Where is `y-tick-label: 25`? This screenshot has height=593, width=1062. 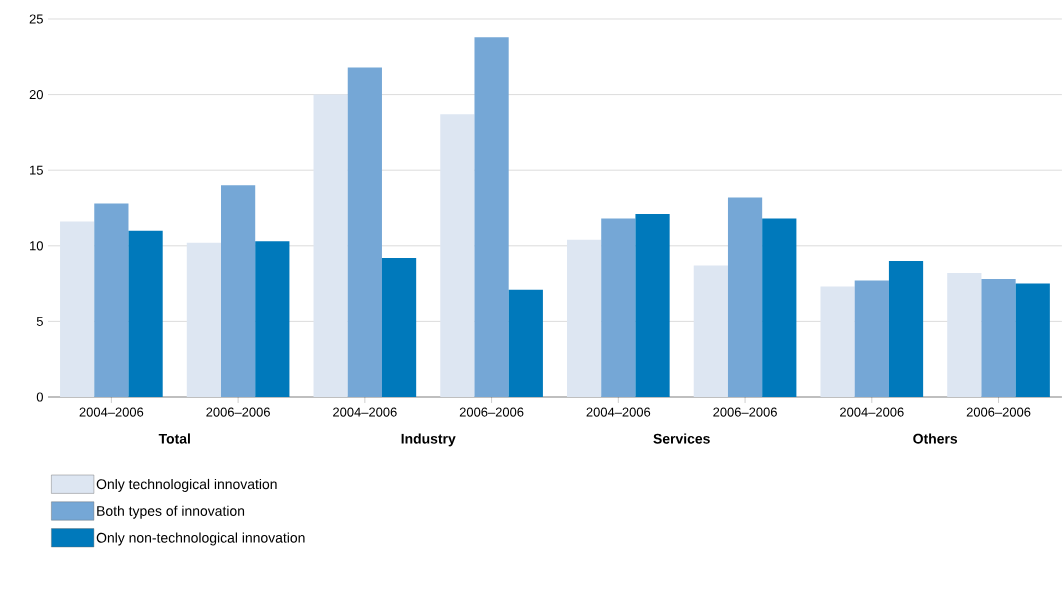 y-tick-label: 25 is located at coordinates (36, 19).